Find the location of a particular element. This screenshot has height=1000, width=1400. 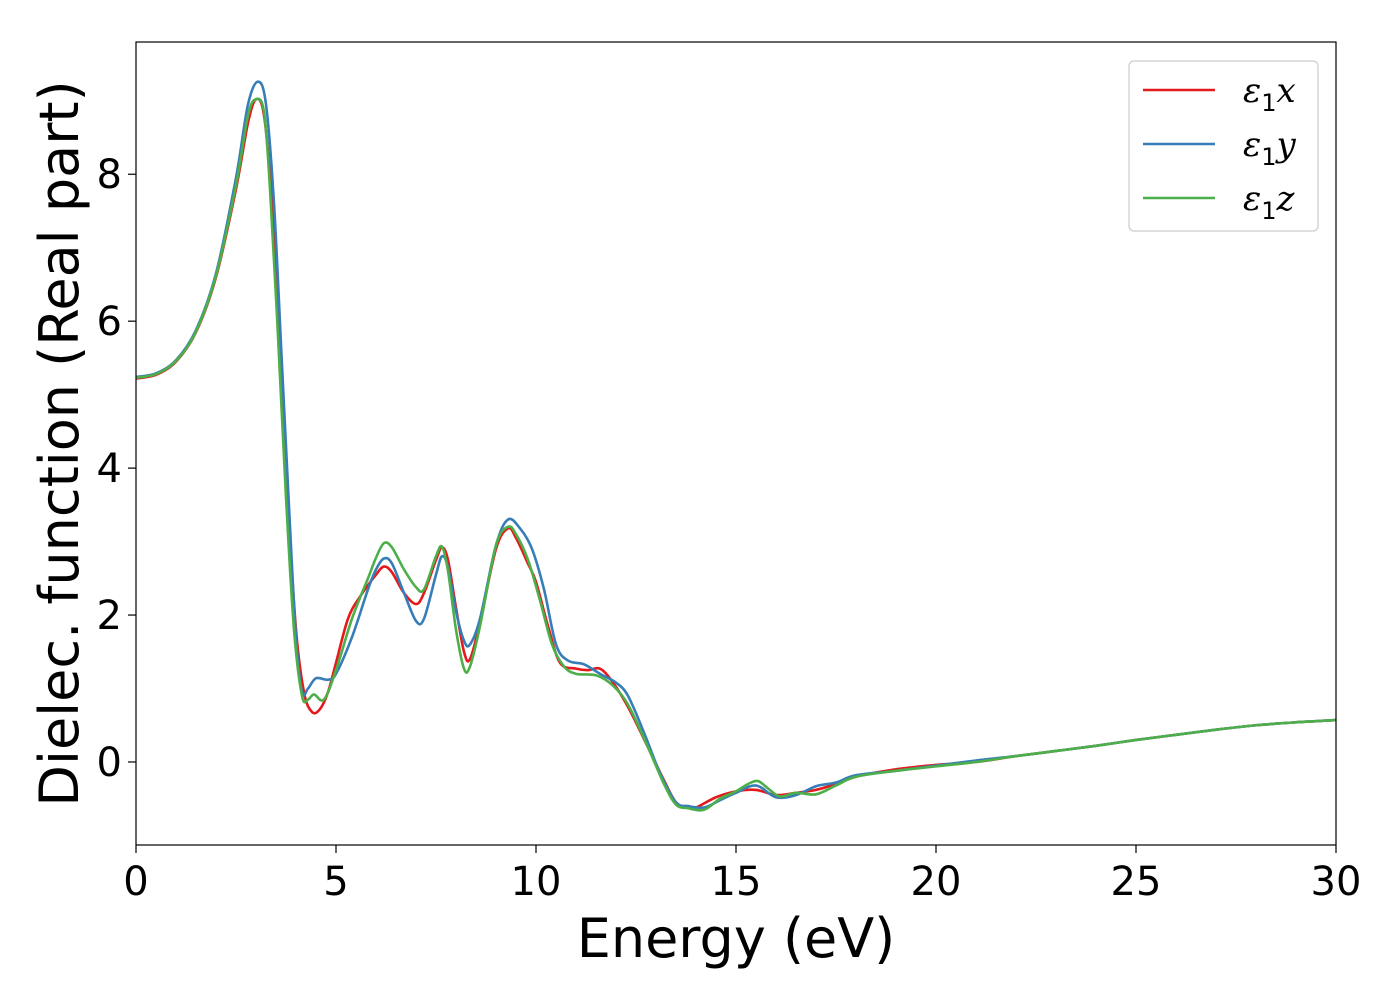

legend-component: z is located at coordinates (1286, 199).